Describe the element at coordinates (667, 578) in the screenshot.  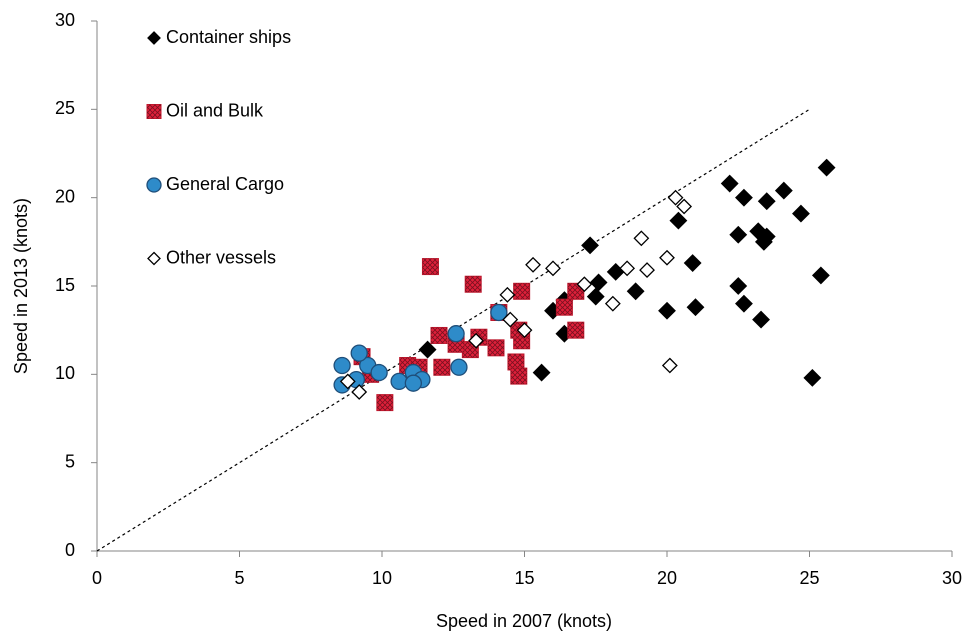
I see `x-tick-label: 20` at that location.